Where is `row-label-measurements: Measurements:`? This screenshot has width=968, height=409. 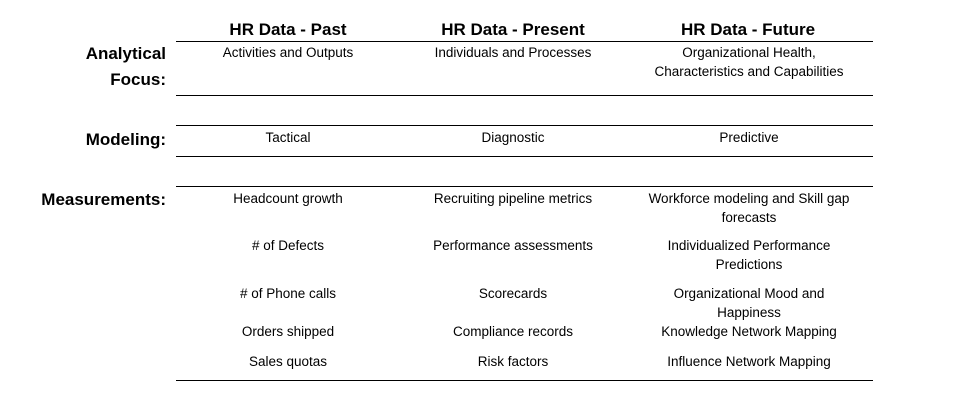 row-label-measurements: Measurements: is located at coordinates (103, 199).